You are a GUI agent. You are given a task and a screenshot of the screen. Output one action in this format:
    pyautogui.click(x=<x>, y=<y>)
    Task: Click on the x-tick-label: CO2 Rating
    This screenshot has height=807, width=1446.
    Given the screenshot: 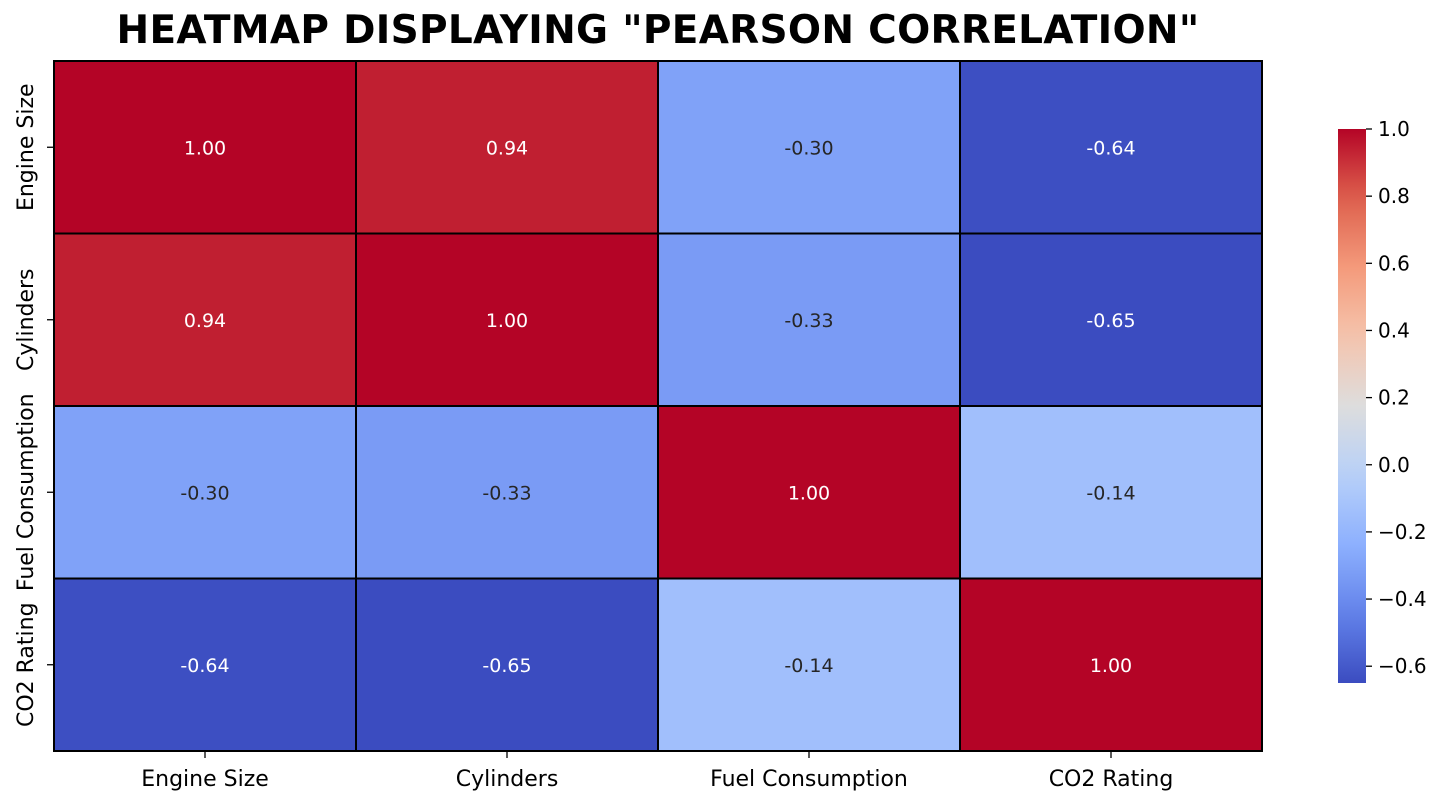 What is the action you would take?
    pyautogui.click(x=1111, y=779)
    